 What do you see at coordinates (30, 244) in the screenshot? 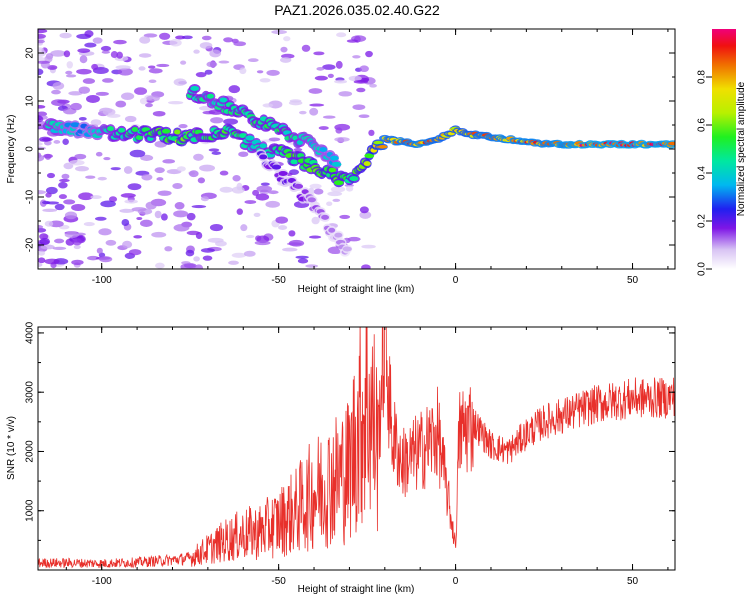
I see `y-tick-label: -20` at bounding box center [30, 244].